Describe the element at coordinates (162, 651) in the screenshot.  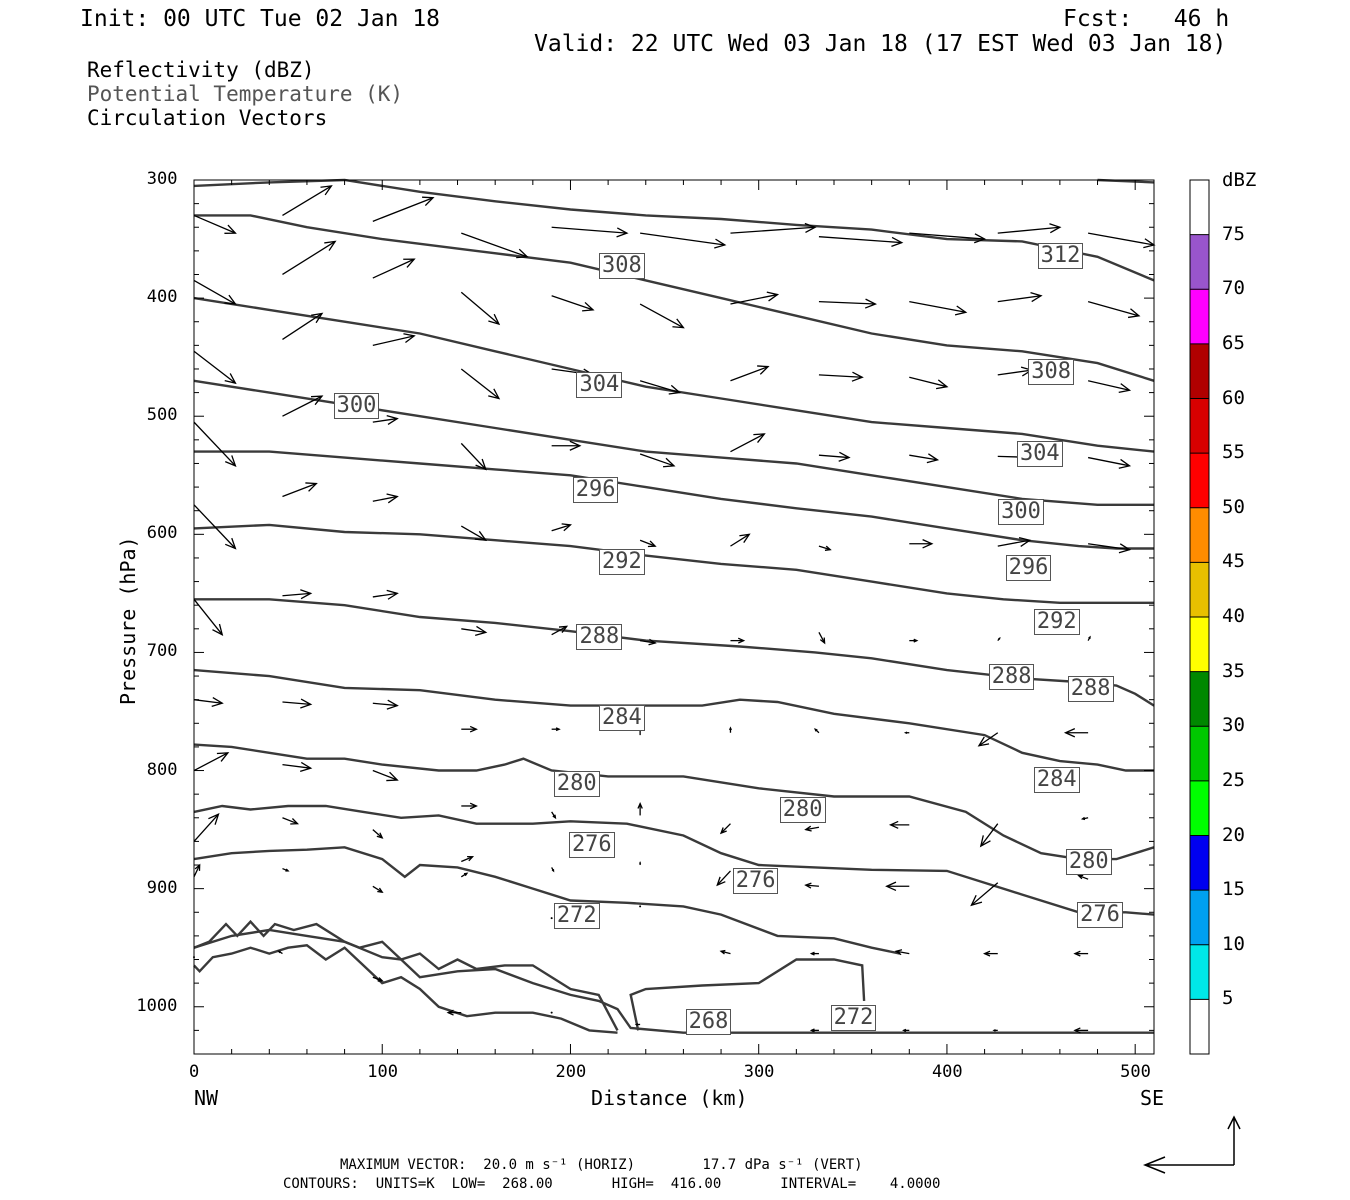
I see `y-tick-label-700: 700` at that location.